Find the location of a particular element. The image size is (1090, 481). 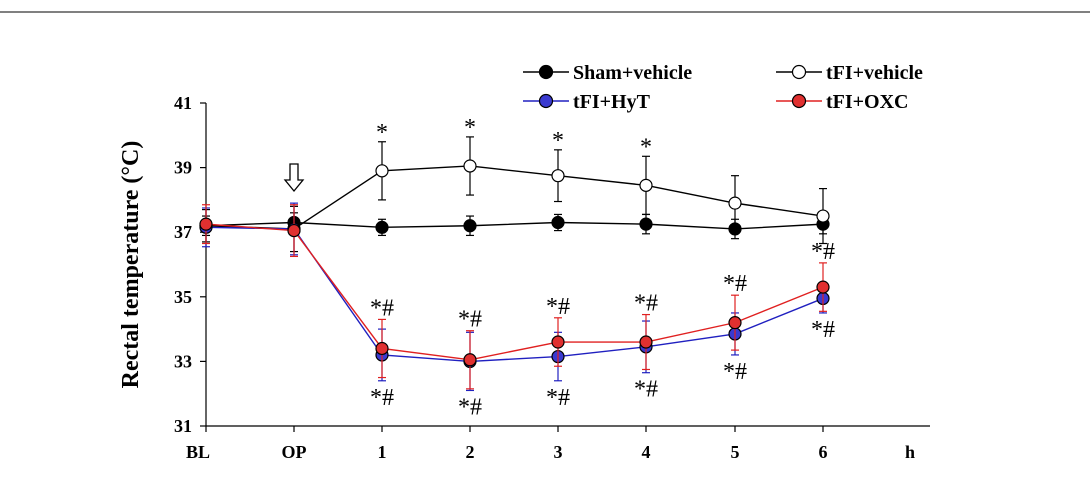

y-tick-label: 35 is located at coordinates (183, 297).